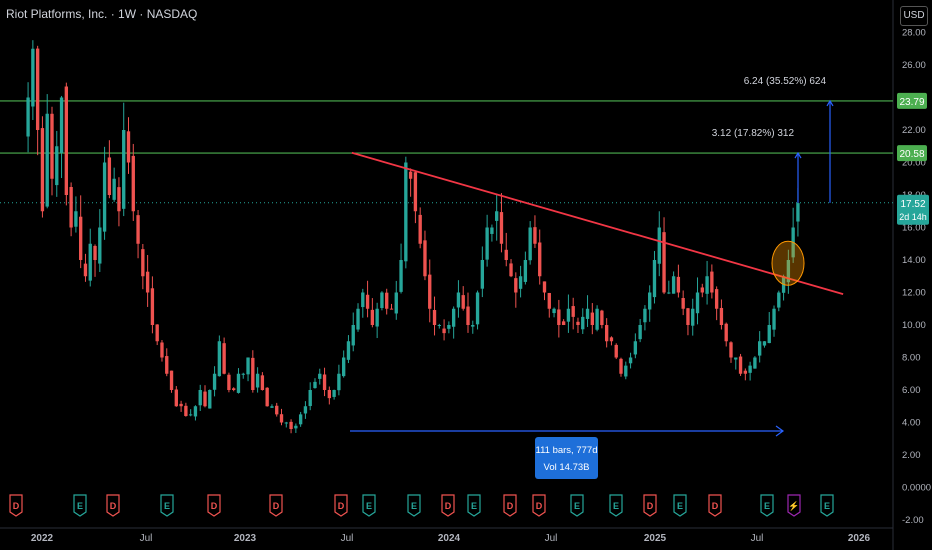 The width and height of the screenshot is (932, 550). What do you see at coordinates (794, 505) in the screenshot?
I see `event-marker` at bounding box center [794, 505].